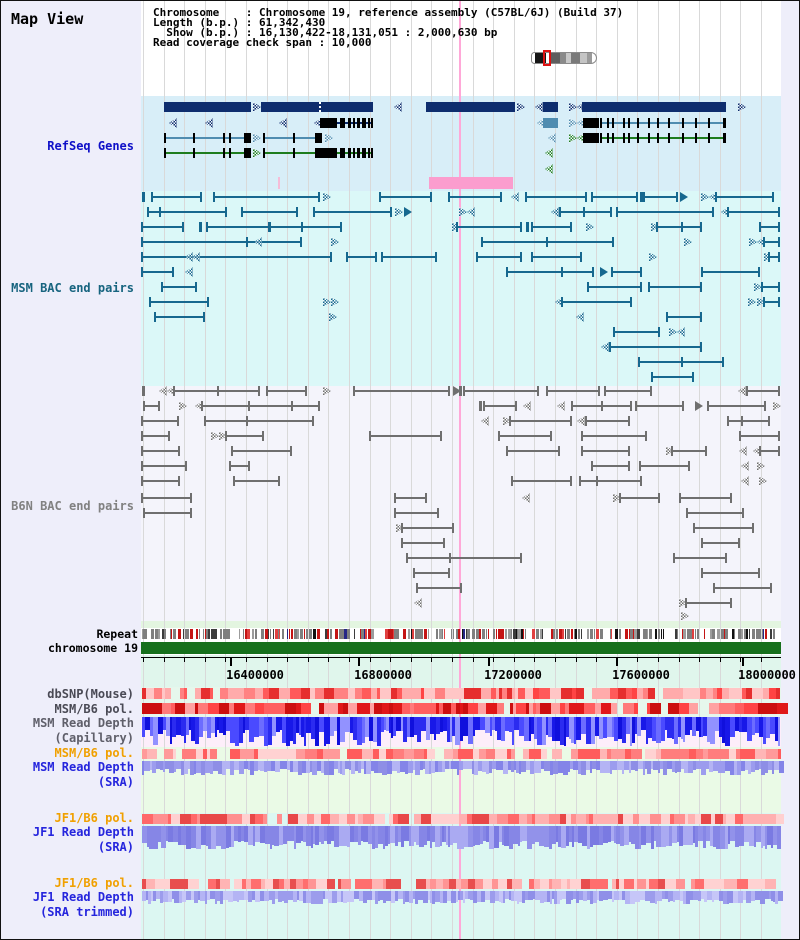 This screenshot has height=940, width=800. Describe the element at coordinates (461, 648) in the screenshot. I see `chromosome-19-bar` at that location.